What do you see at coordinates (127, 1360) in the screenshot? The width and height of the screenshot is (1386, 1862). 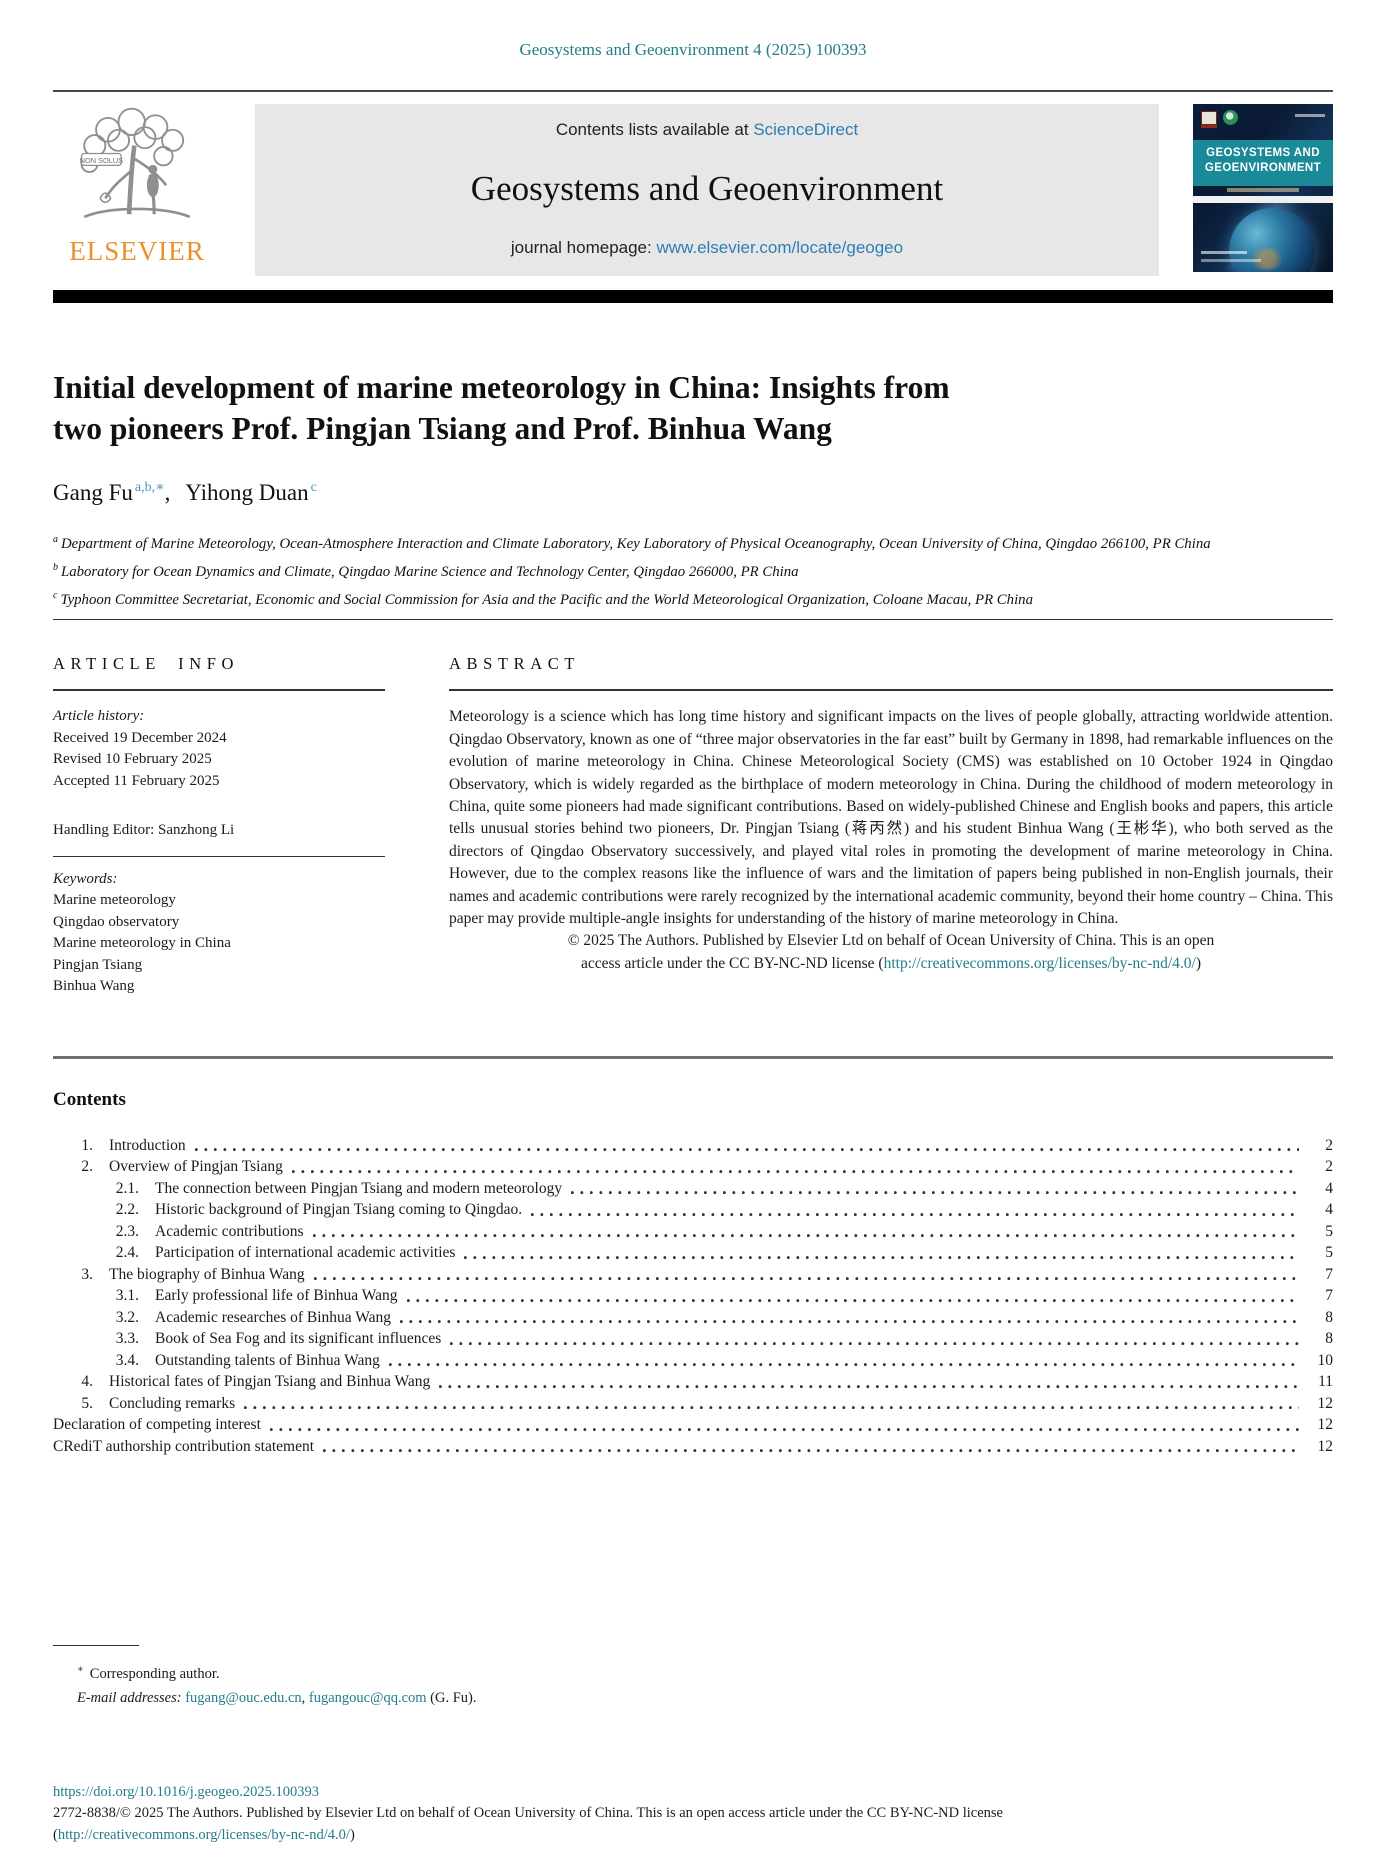 I see `toc-entry-number: 3.4.` at bounding box center [127, 1360].